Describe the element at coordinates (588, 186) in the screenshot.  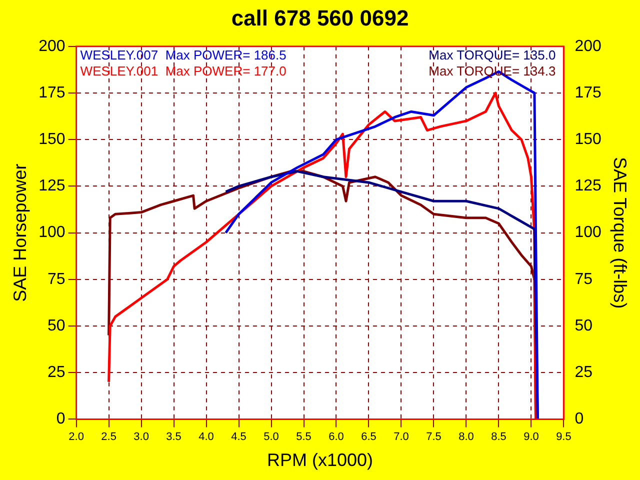
I see `y2-tick-label: 125` at that location.